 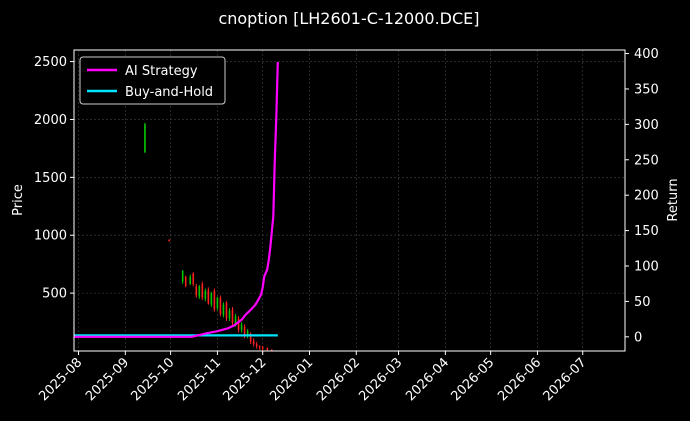 I want to click on candlestick-series, so click(x=208, y=236).